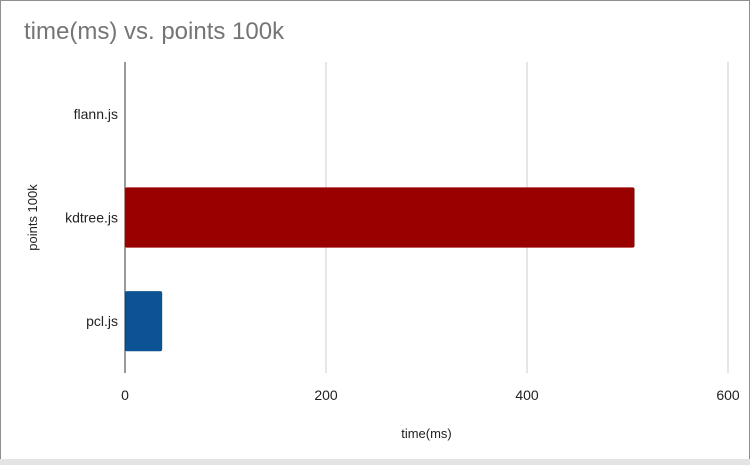 The width and height of the screenshot is (750, 465). Describe the element at coordinates (154, 31) in the screenshot. I see `chart-title: time(ms) vs. points 100k` at that location.